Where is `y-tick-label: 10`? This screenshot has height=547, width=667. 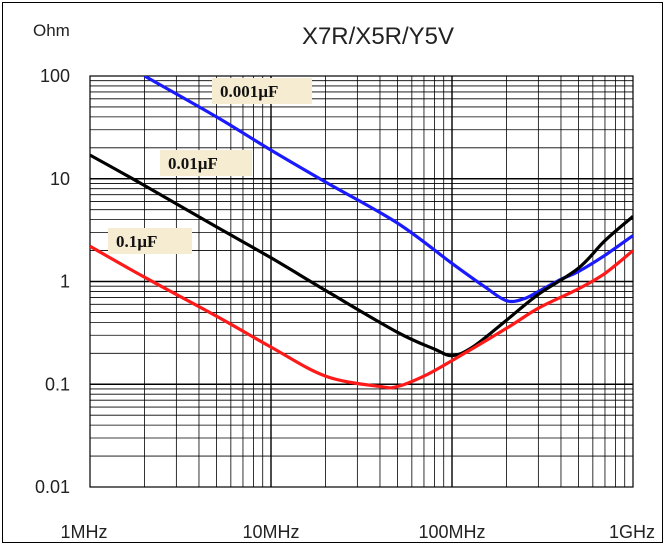
y-tick-label: 10 is located at coordinates (60, 179).